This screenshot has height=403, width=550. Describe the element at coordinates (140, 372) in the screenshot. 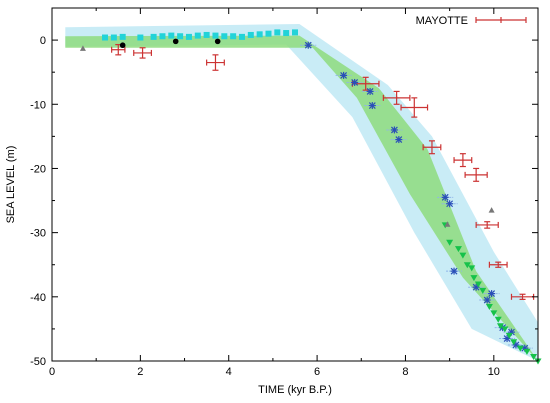

I see `x-tick-label: 2` at that location.